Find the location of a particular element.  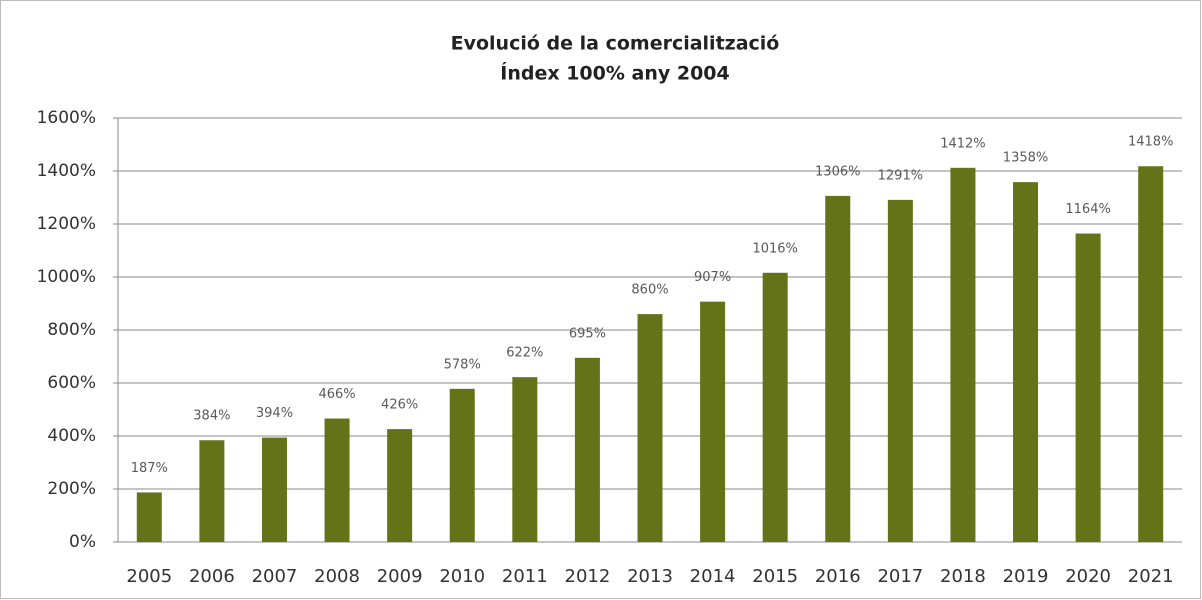

value-label: 187% is located at coordinates (149, 468).